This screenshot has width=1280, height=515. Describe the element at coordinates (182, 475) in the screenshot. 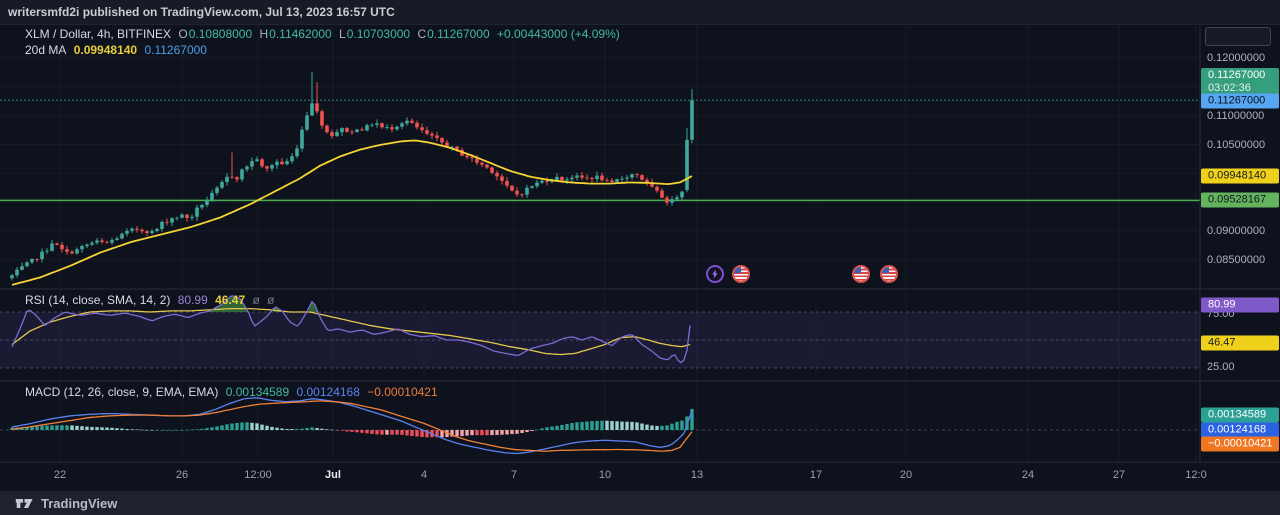

I see `time-axis-label: 26` at that location.